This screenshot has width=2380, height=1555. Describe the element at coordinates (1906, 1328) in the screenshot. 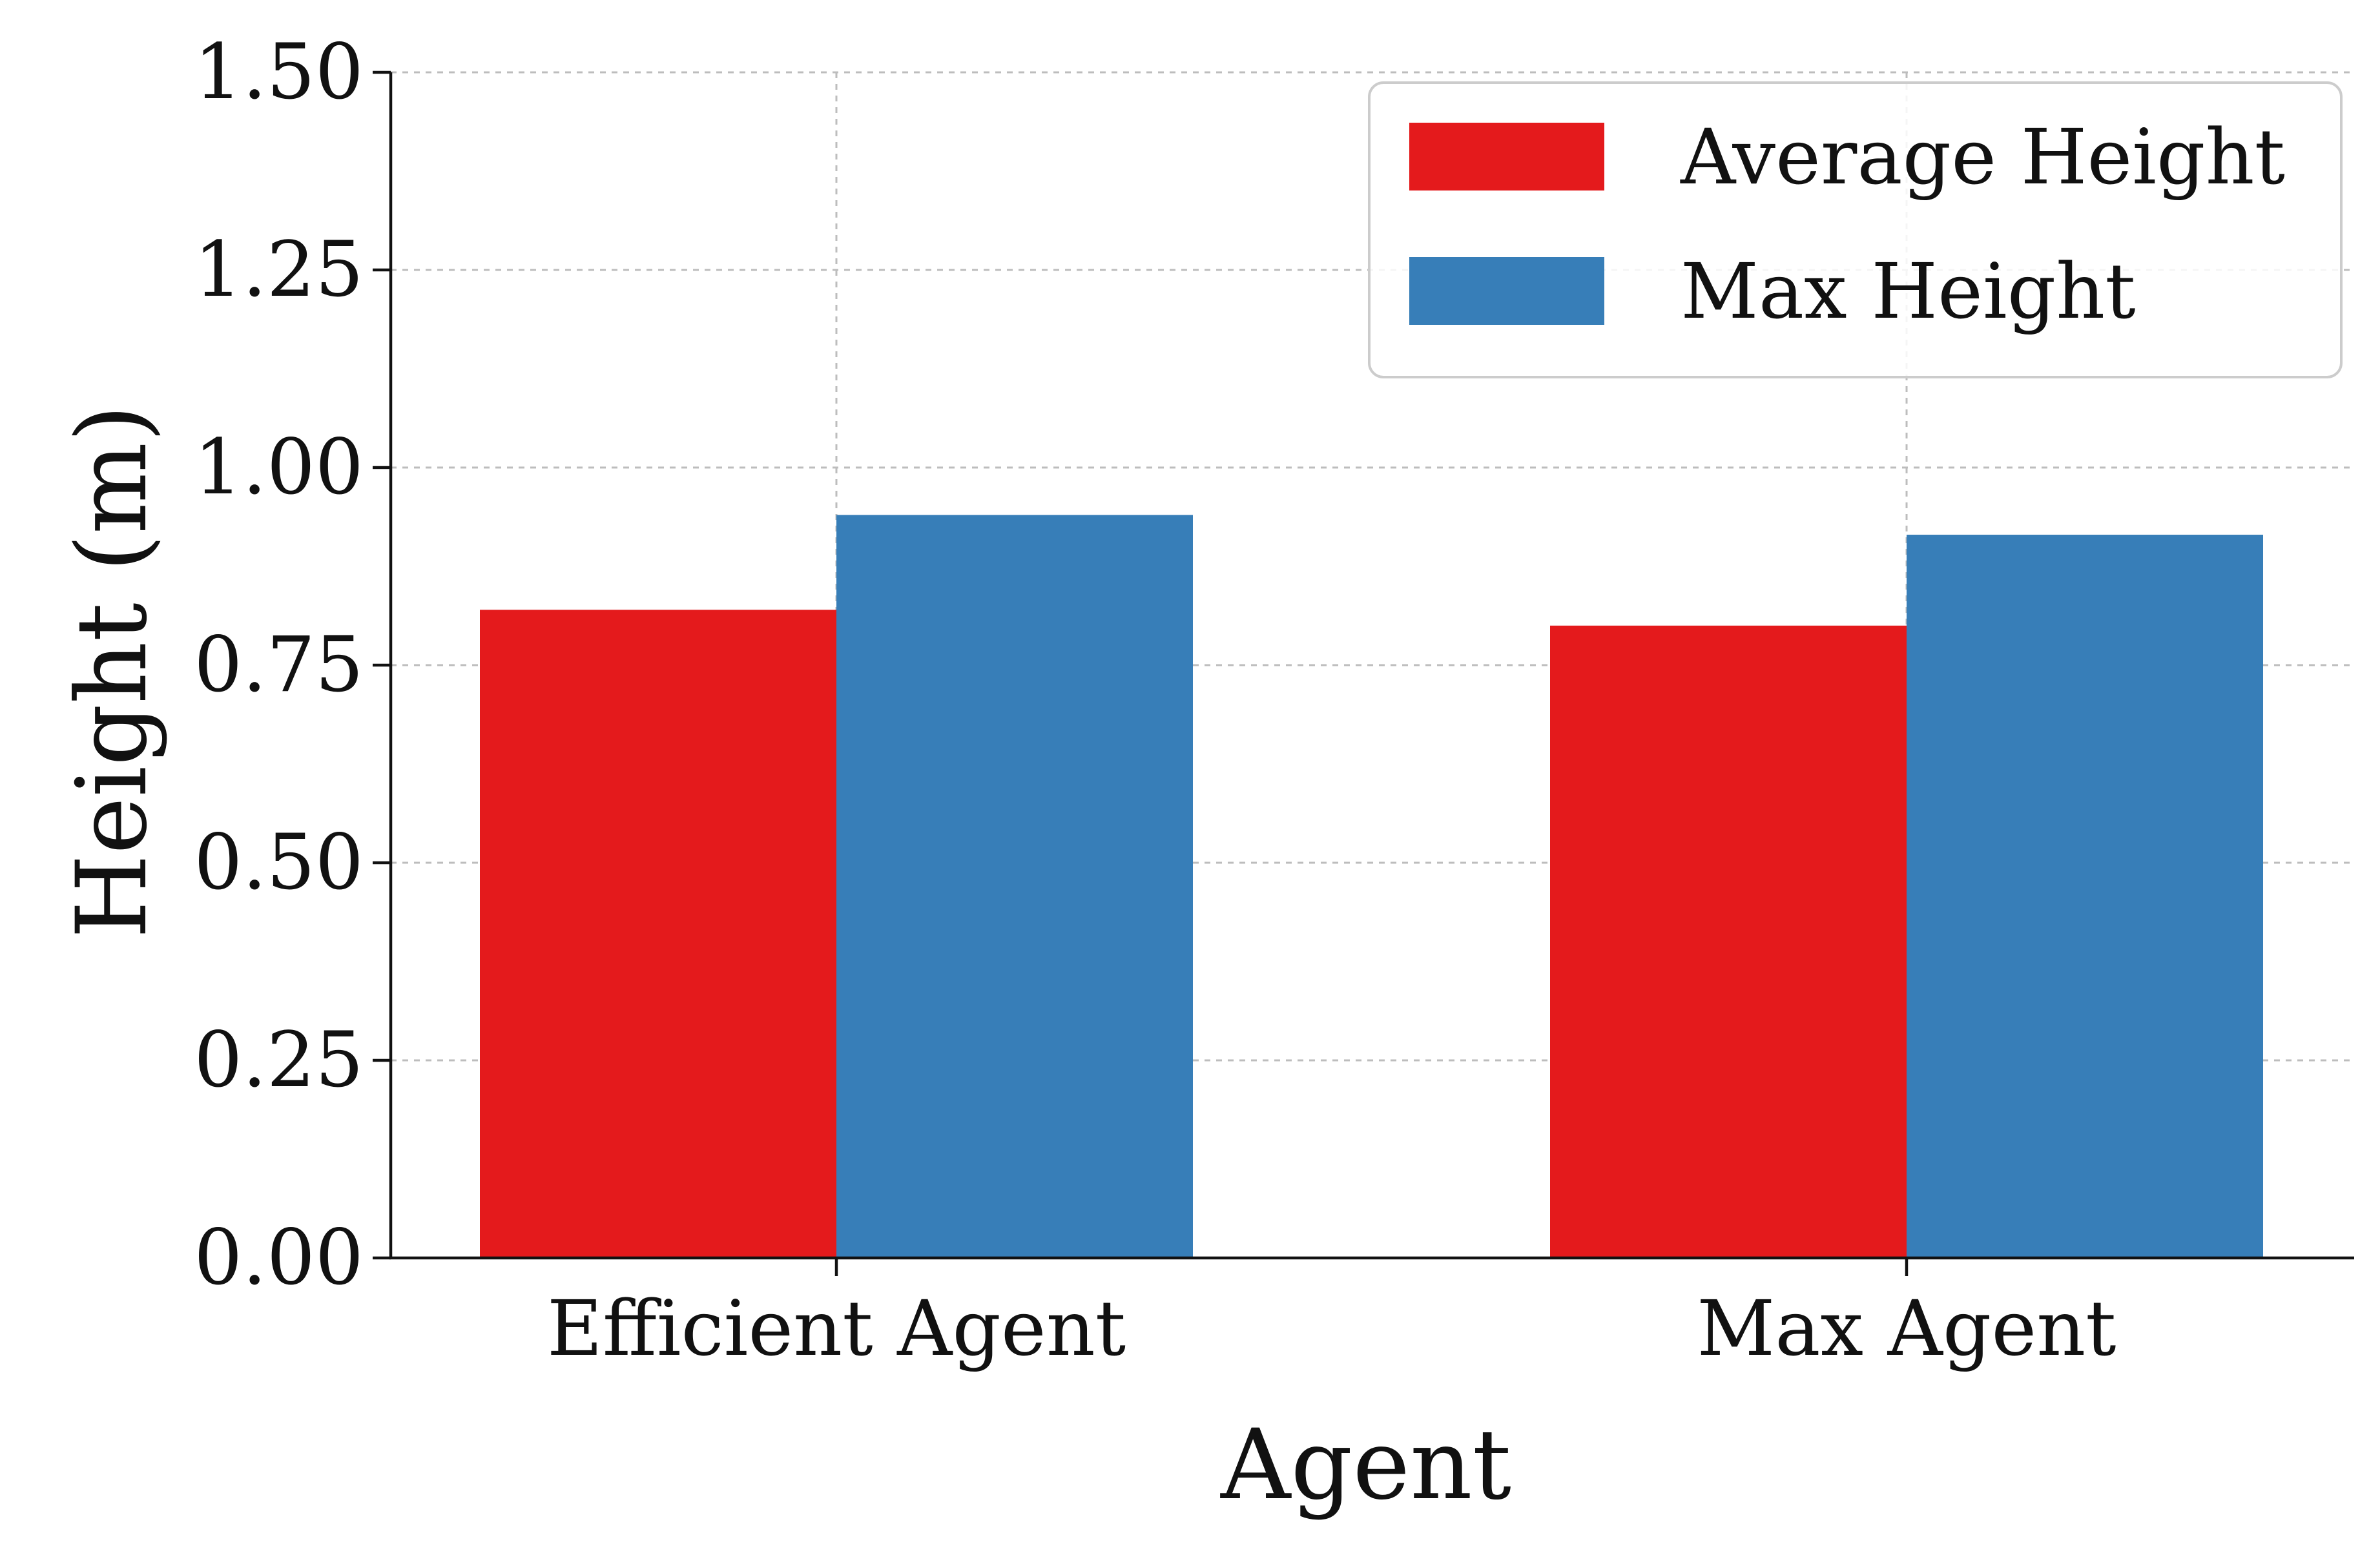

I see `x-tick-label-1: Max Agent` at that location.